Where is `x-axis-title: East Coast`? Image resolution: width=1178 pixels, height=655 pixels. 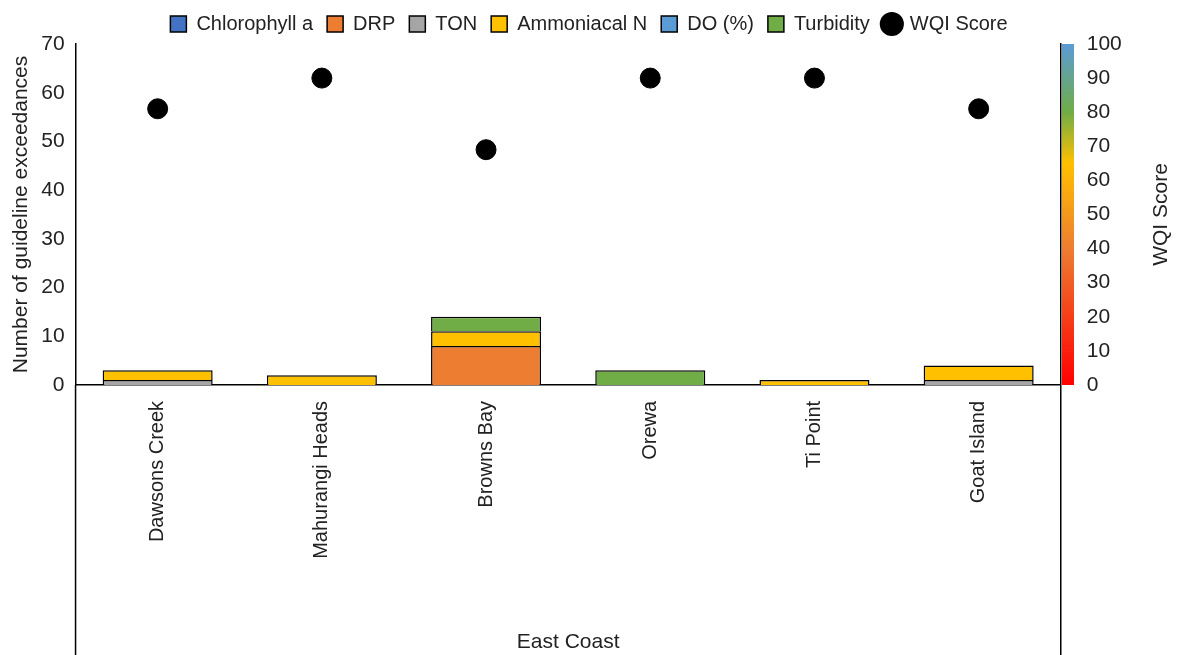 x-axis-title: East Coast is located at coordinates (568, 641).